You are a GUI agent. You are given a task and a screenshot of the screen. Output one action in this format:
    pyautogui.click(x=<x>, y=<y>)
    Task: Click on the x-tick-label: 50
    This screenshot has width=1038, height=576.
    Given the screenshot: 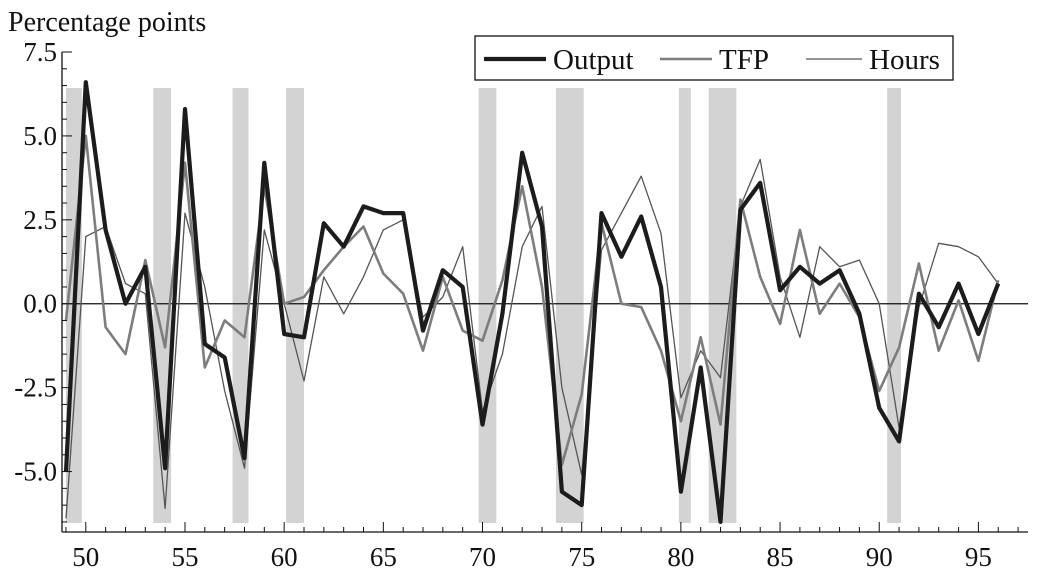 What is the action you would take?
    pyautogui.click(x=85, y=557)
    